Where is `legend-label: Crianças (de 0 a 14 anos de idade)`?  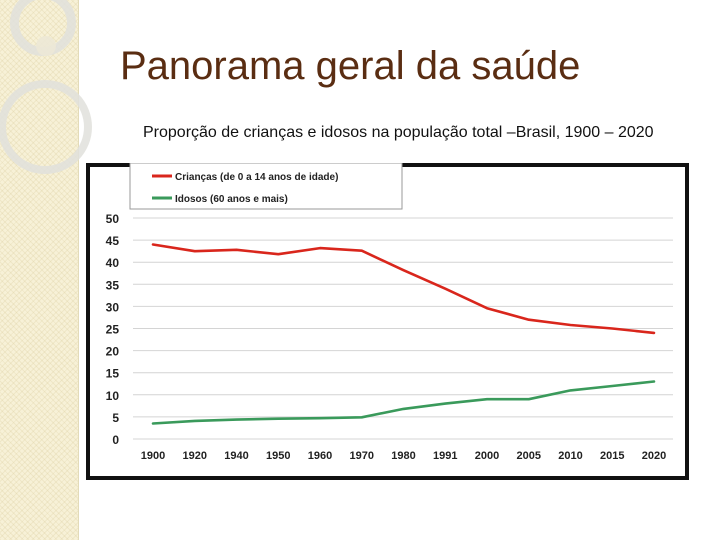
legend-label: Crianças (de 0 a 14 anos de idade) is located at coordinates (256, 177).